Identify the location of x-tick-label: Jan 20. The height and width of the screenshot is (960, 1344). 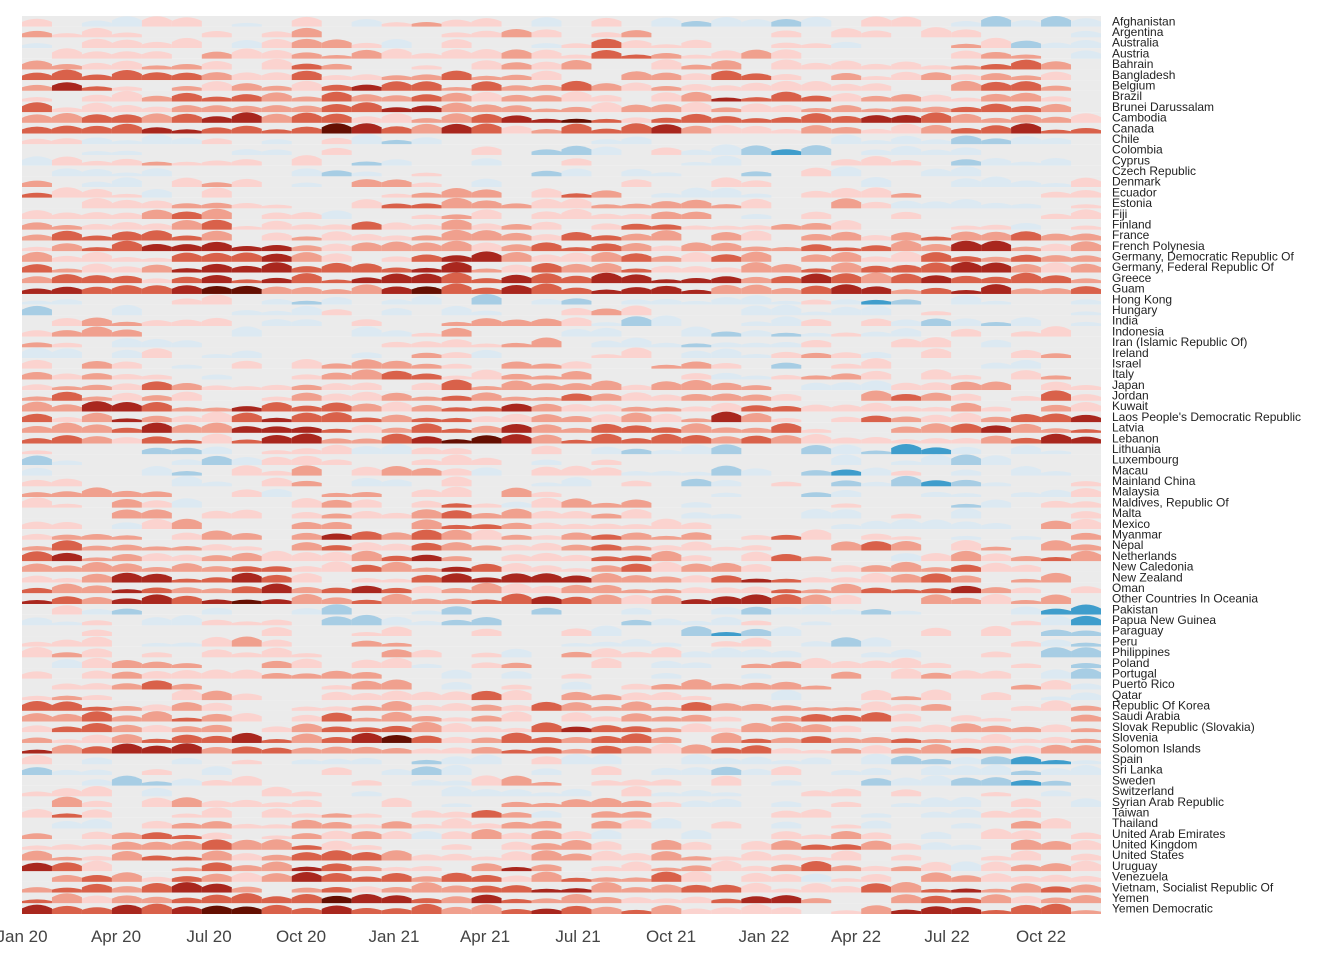
(24, 936).